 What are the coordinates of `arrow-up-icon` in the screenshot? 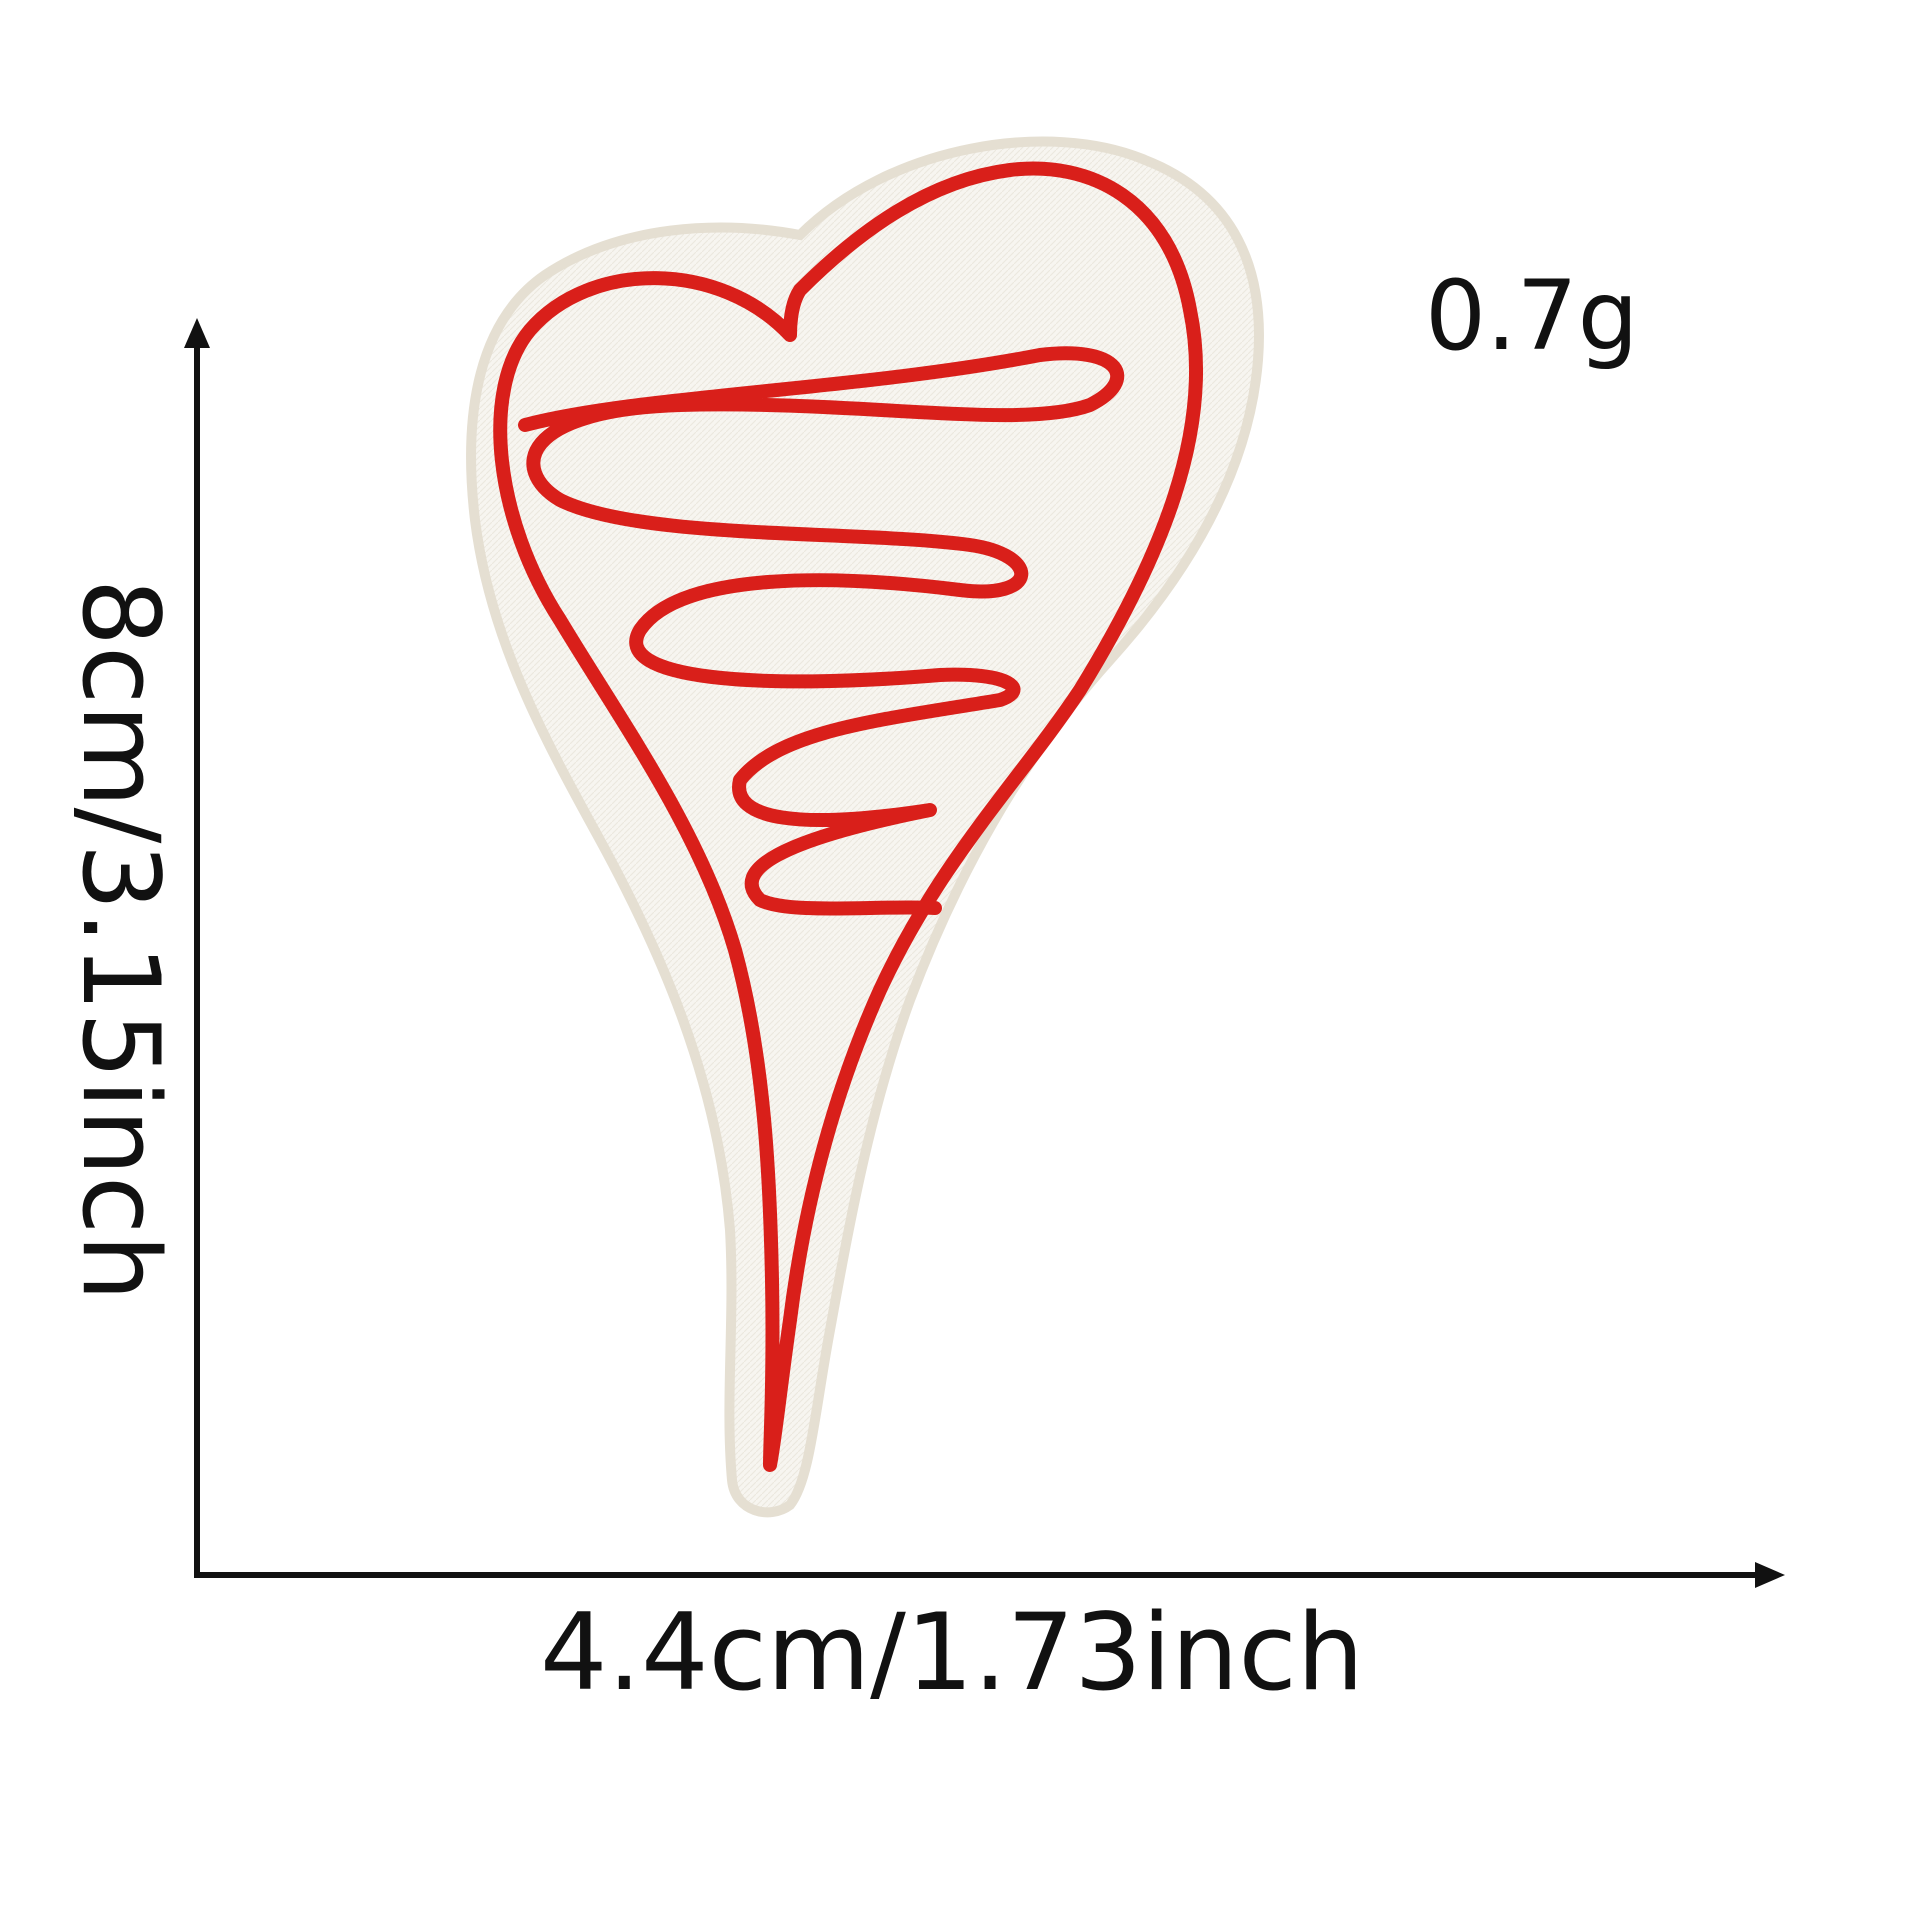 It's located at (197, 333).